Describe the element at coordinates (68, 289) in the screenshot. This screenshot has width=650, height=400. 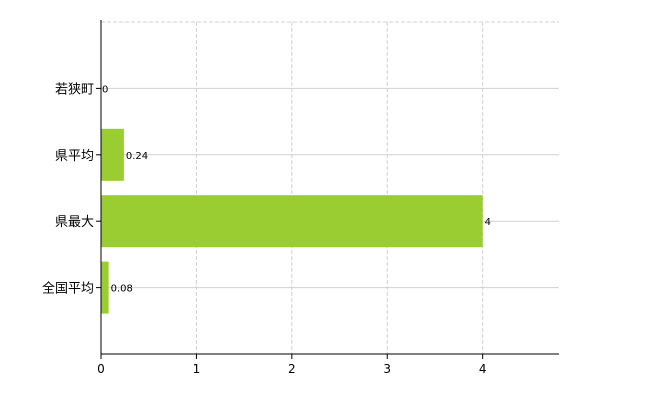
I see `category-label: 全国平均` at that location.